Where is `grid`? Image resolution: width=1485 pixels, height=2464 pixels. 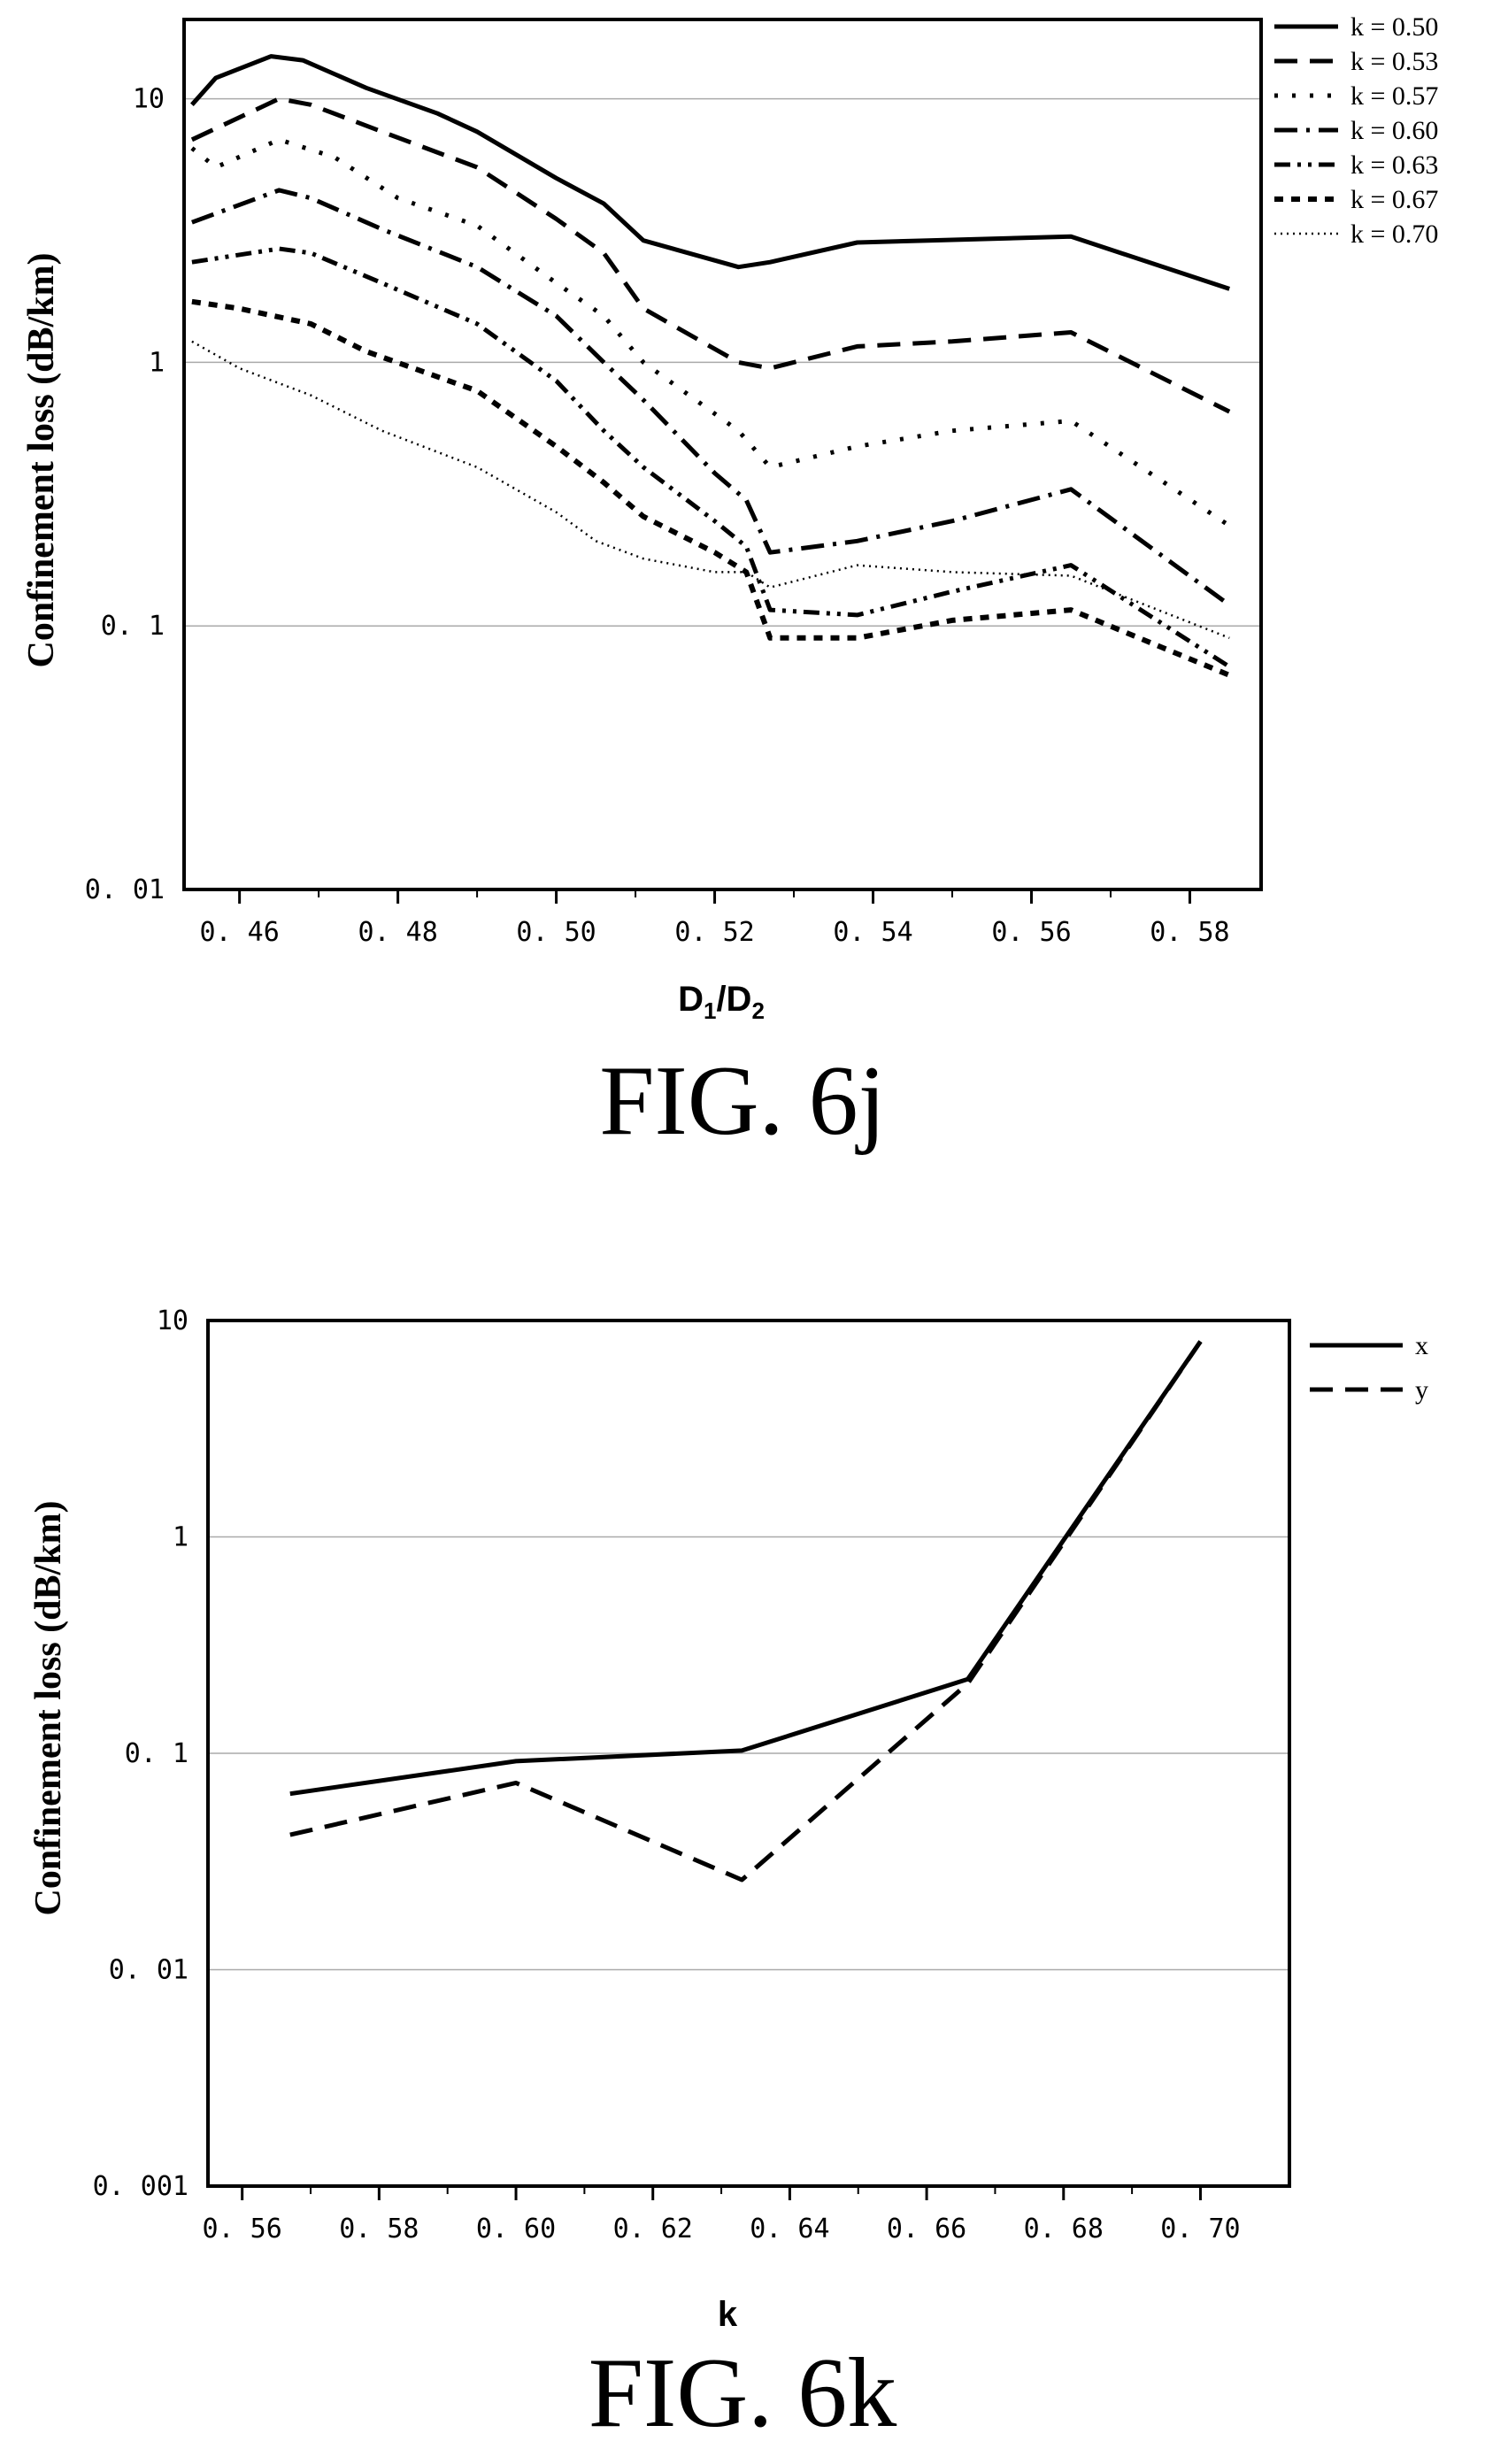 grid is located at coordinates (749, 1753).